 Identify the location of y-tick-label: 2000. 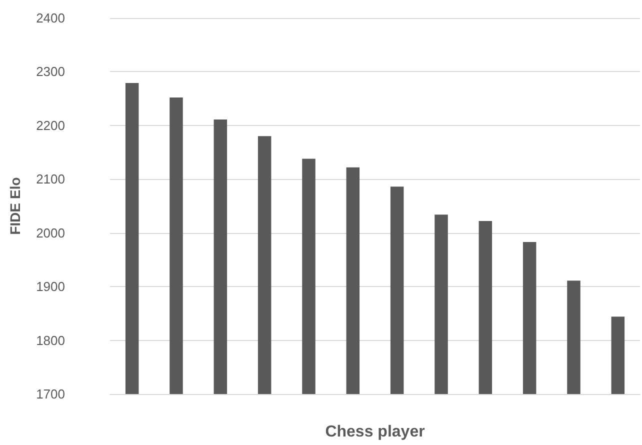
(50, 232).